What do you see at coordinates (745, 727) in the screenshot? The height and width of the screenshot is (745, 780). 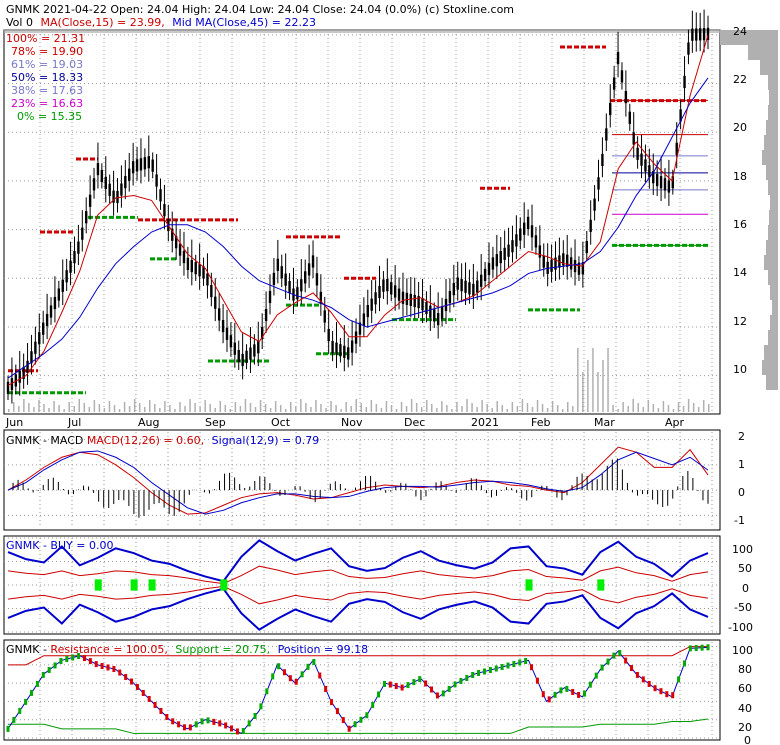 I see `resistance-tick: 20` at bounding box center [745, 727].